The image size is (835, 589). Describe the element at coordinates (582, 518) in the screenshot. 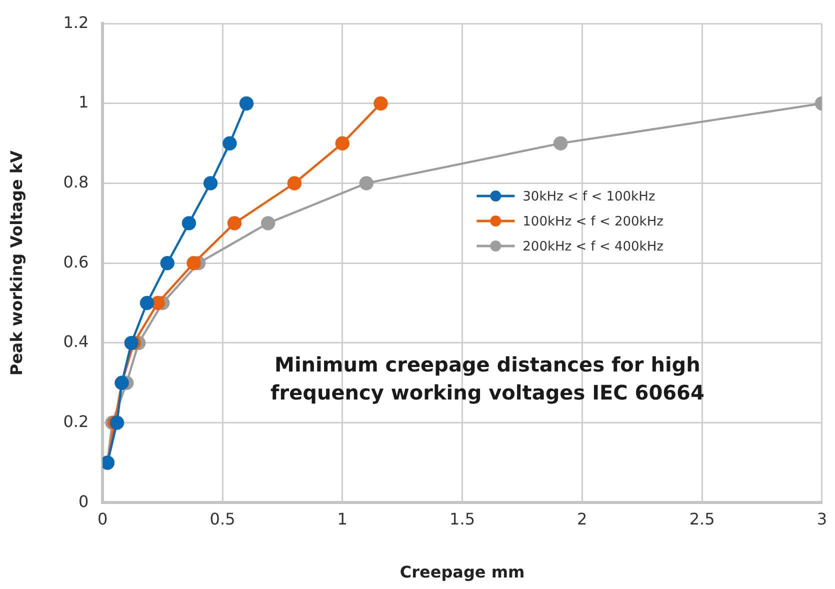

I see `x-tick-label: 2` at that location.